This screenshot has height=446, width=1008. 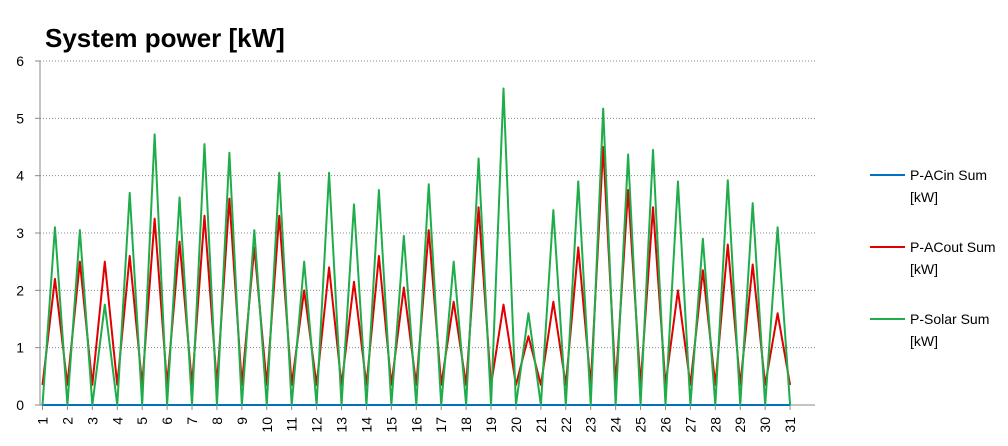 I want to click on y-tick-label: 1, so click(x=20, y=348).